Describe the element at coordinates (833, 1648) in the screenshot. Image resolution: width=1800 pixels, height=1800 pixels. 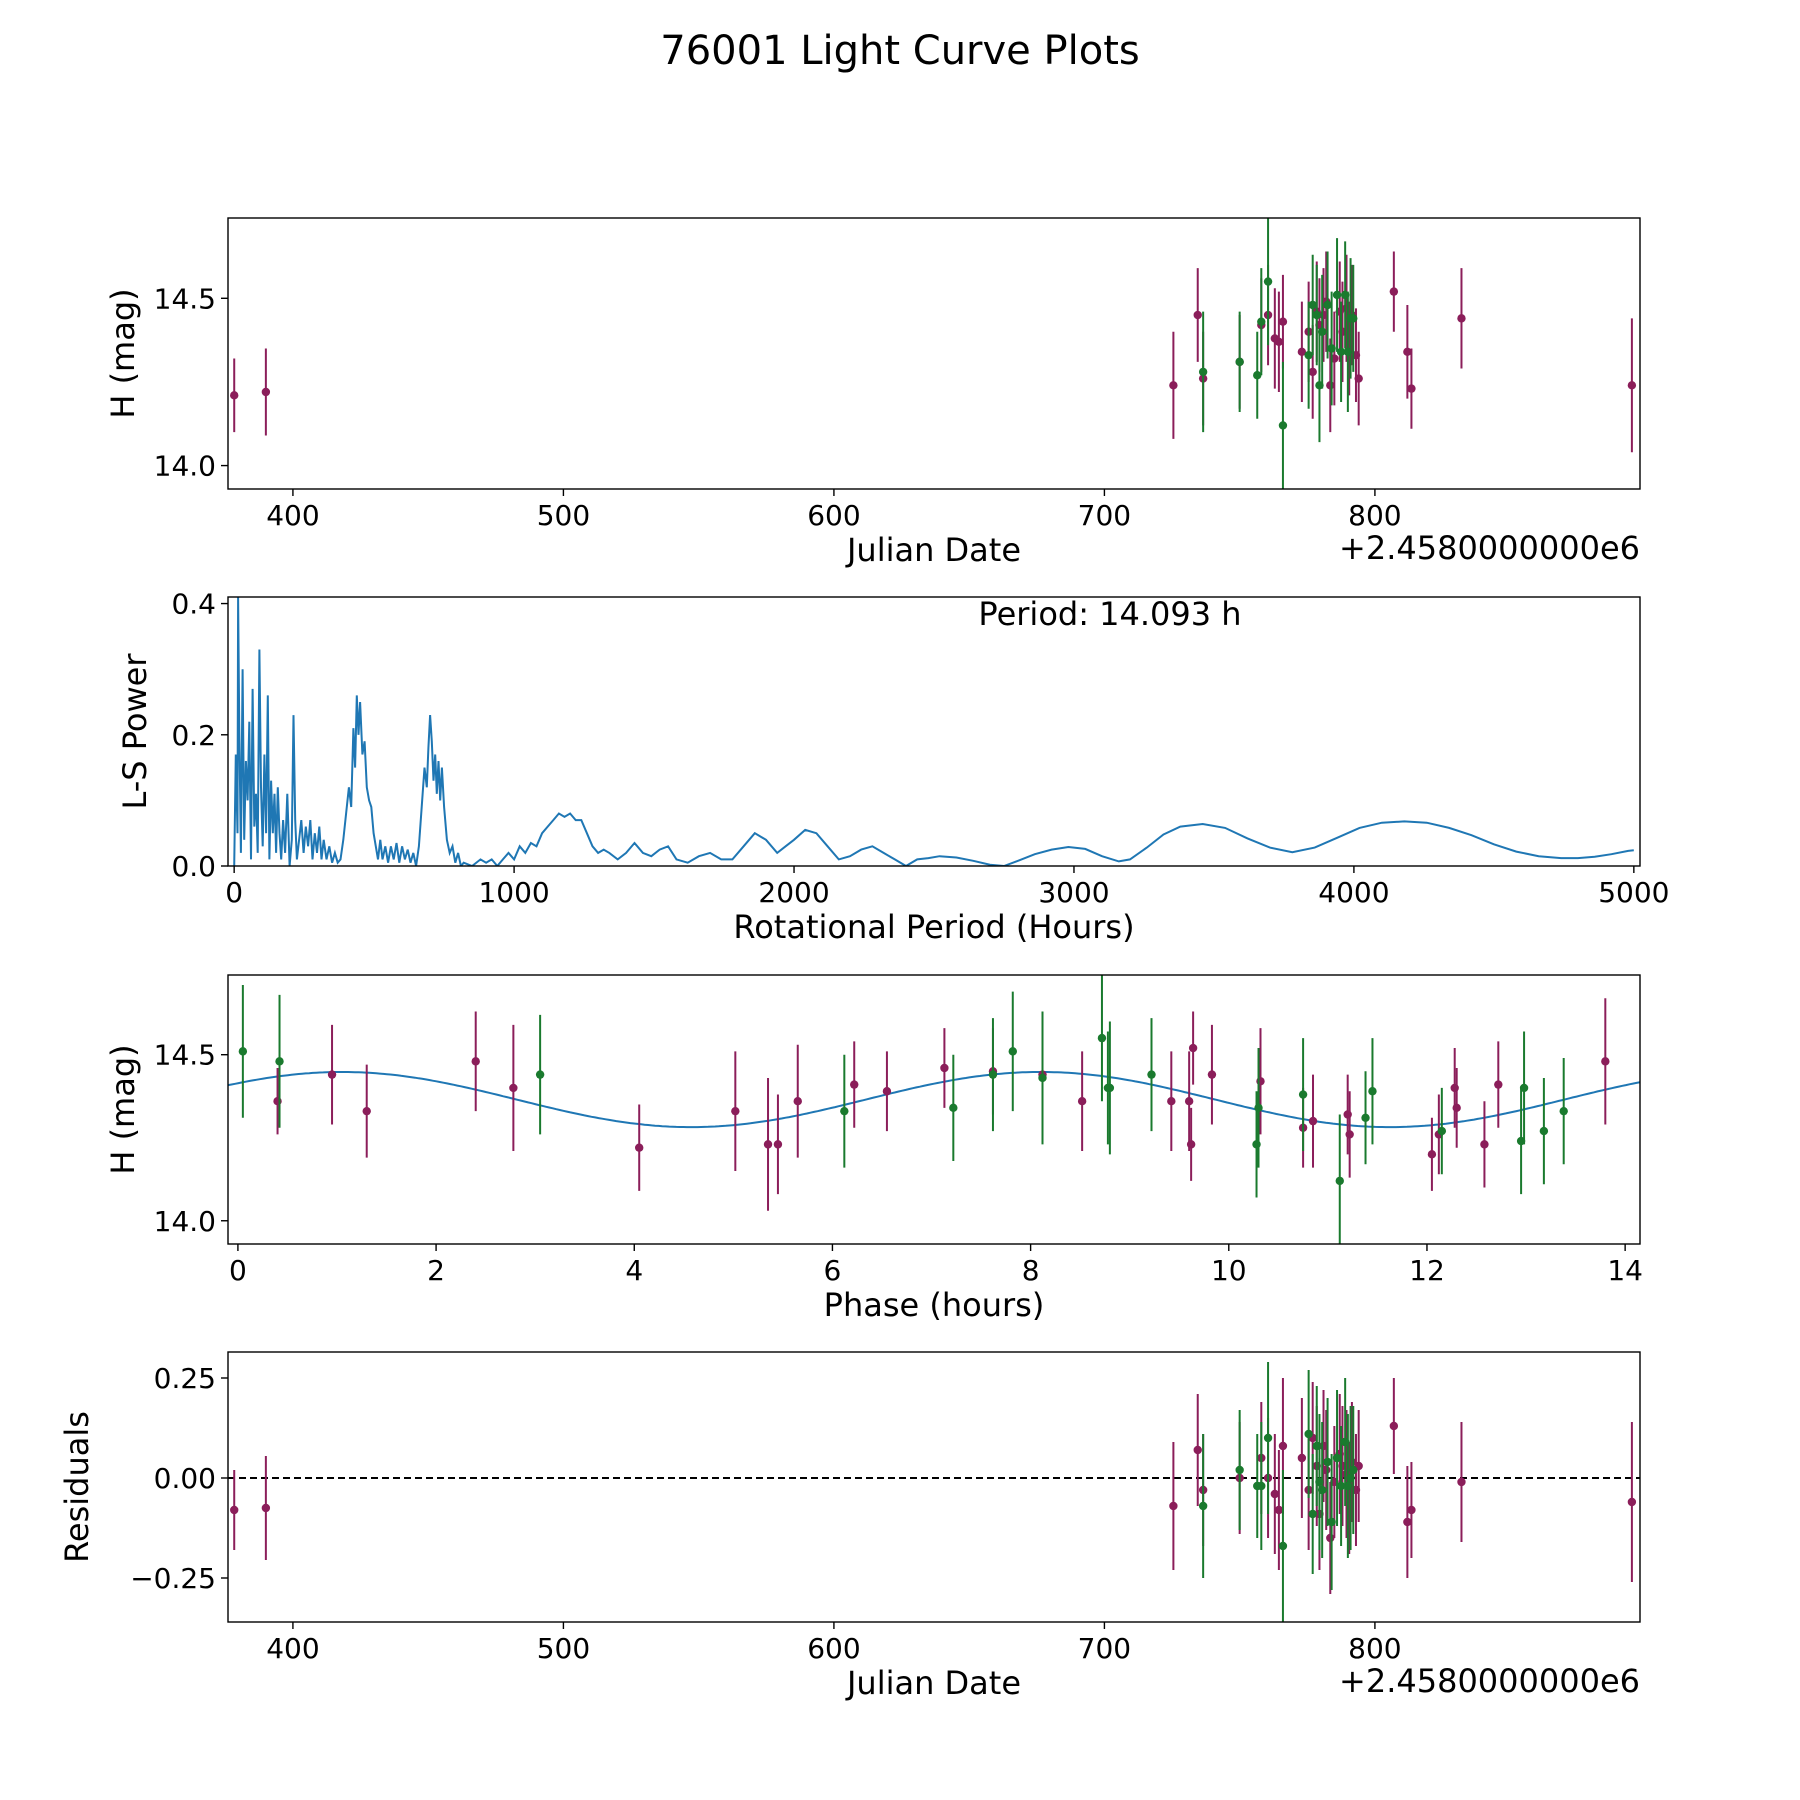
I see `x-tick-label: 600` at that location.